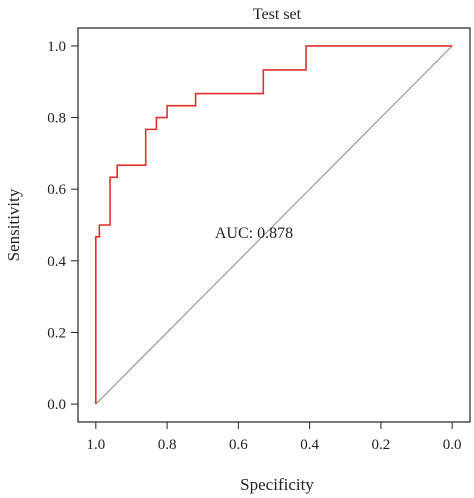  What do you see at coordinates (56, 333) in the screenshot?
I see `y-tick-label: 0.2` at bounding box center [56, 333].